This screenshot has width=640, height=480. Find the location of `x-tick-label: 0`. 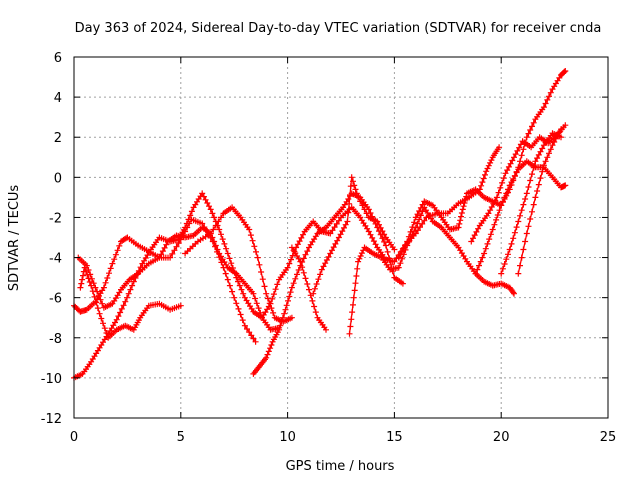

x-tick-label: 0 is located at coordinates (74, 437).